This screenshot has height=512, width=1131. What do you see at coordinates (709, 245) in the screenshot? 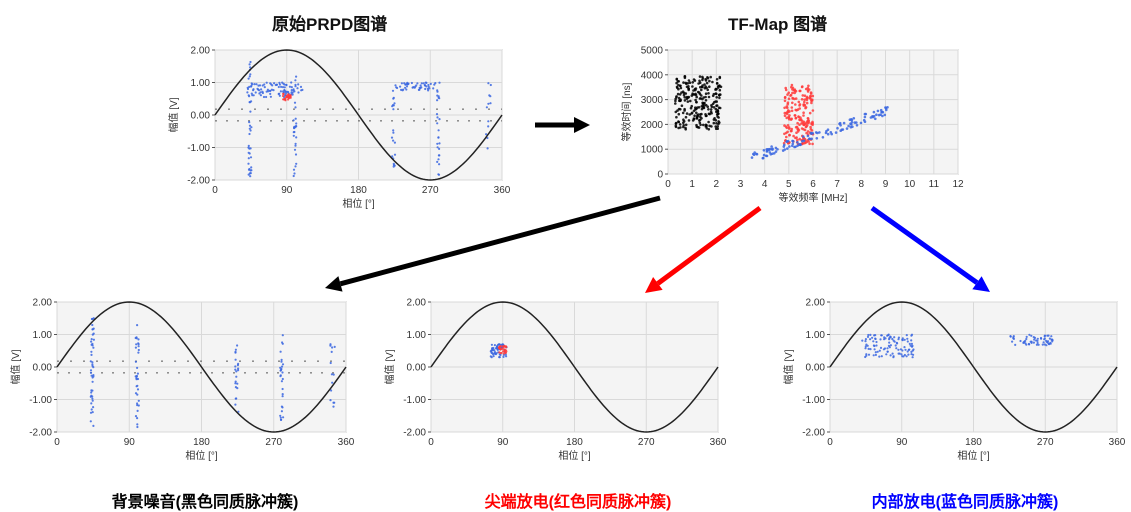
I see `arrow-to-corona-shaft` at bounding box center [709, 245].